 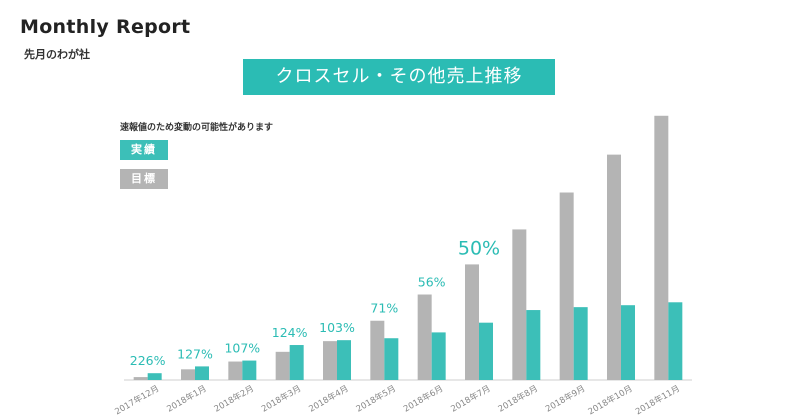 What do you see at coordinates (471, 399) in the screenshot?
I see `x-tick-label: 2018年7月` at bounding box center [471, 399].